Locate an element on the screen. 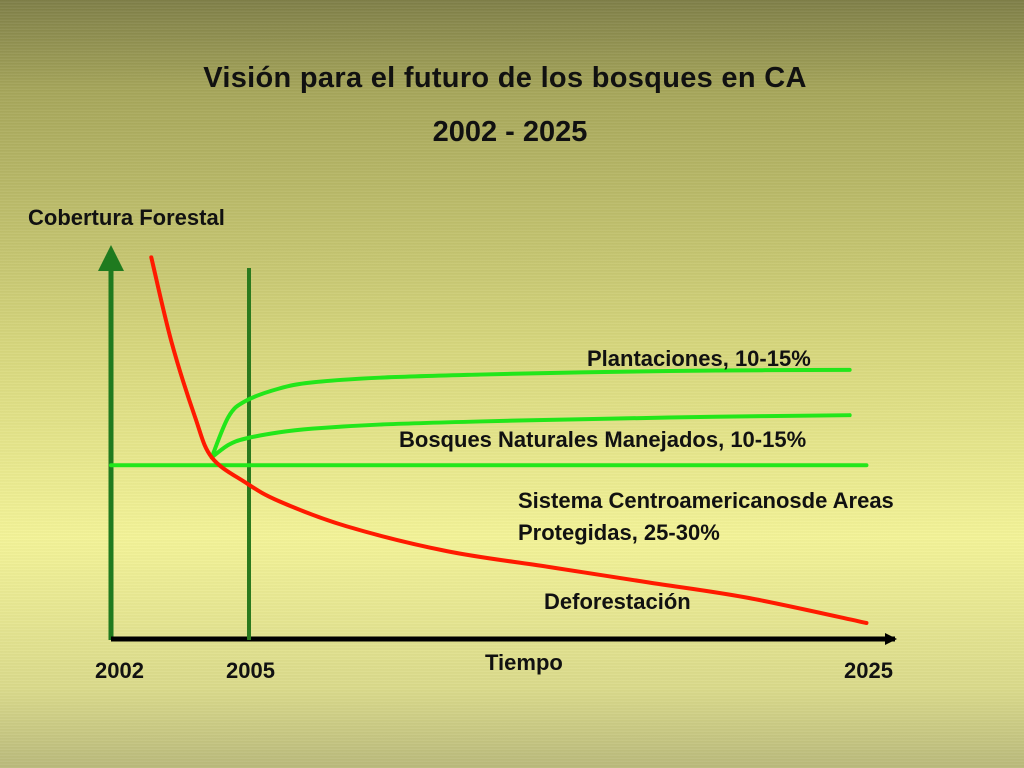 The height and width of the screenshot is (768, 1024). x-tick-2005: 2005 is located at coordinates (250, 670).